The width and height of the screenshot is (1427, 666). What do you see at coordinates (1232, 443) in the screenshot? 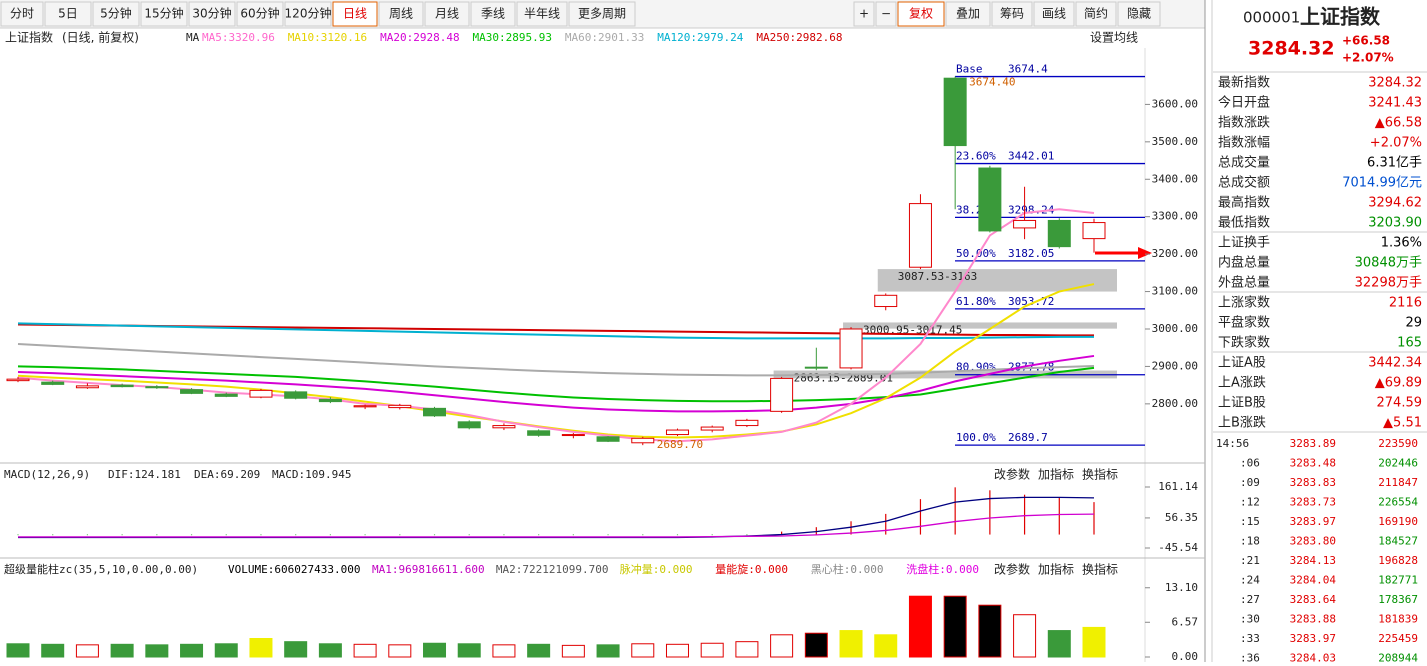
I see `tick-time: 14:56` at bounding box center [1232, 443].